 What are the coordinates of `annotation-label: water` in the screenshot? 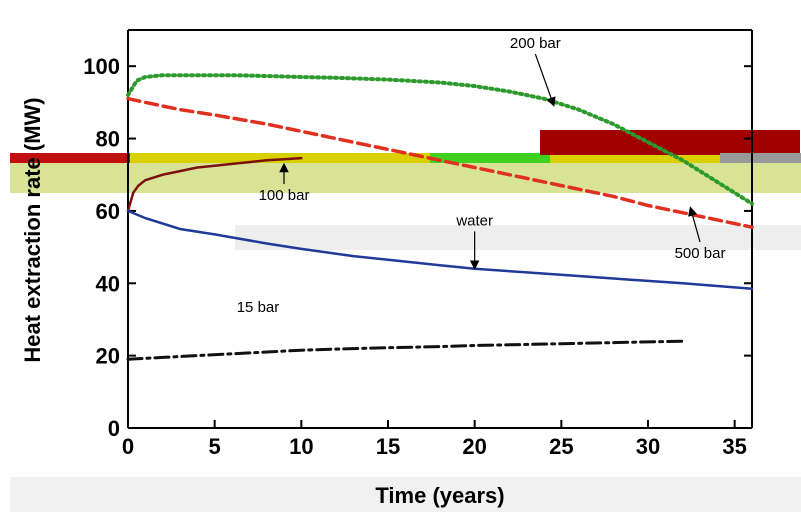 It's located at (474, 220).